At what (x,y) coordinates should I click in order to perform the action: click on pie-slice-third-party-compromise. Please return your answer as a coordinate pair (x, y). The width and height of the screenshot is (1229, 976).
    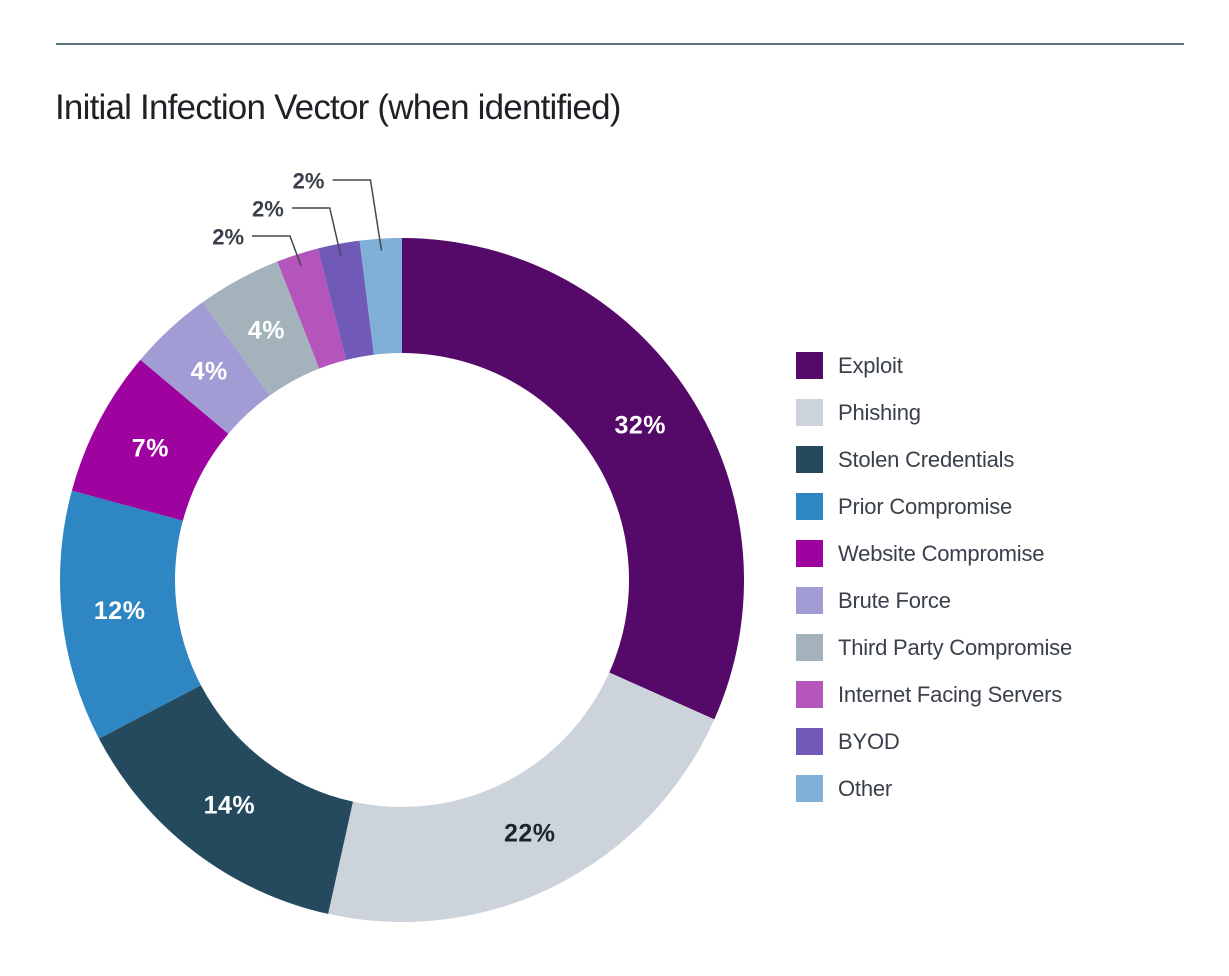
    Looking at the image, I should click on (261, 328).